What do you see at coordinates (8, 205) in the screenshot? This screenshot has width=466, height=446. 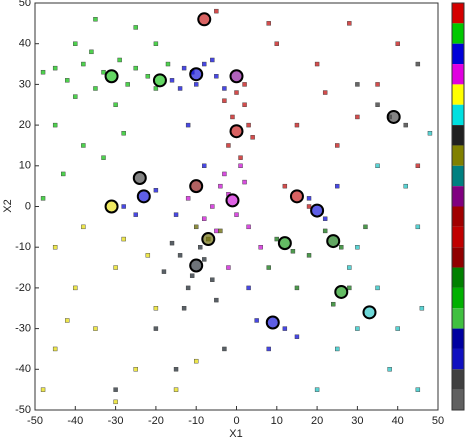 I see `y-axis-label: X2` at bounding box center [8, 205].